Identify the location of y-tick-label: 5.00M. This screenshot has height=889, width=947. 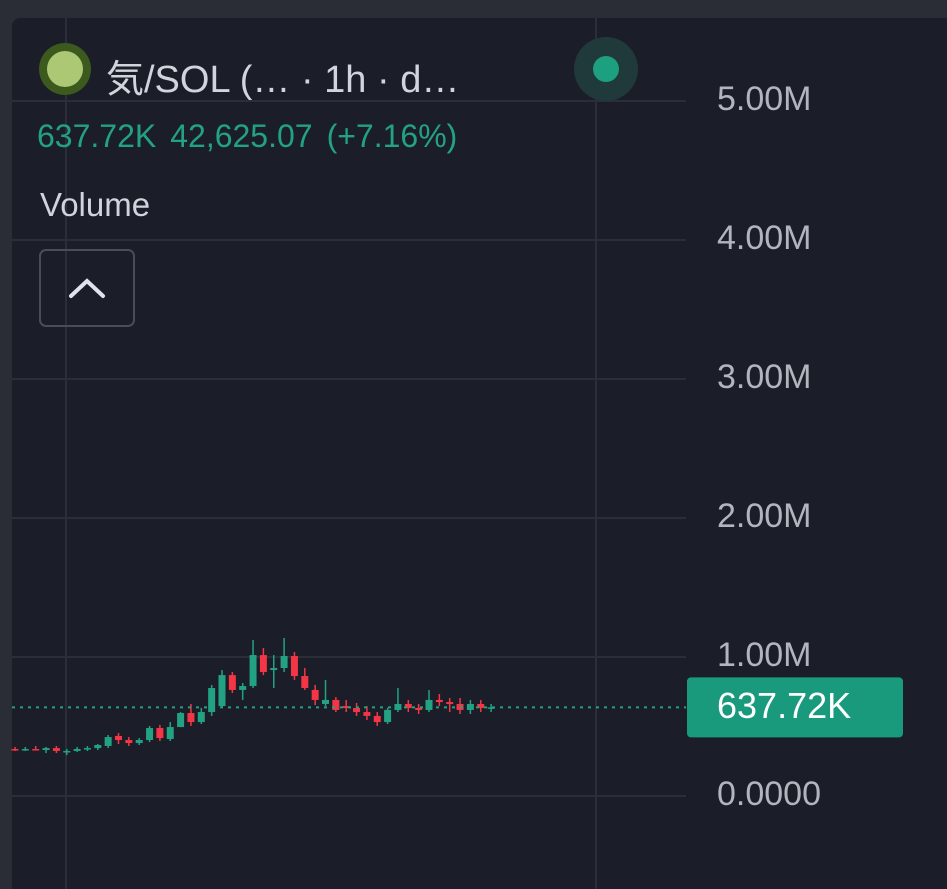
(764, 99).